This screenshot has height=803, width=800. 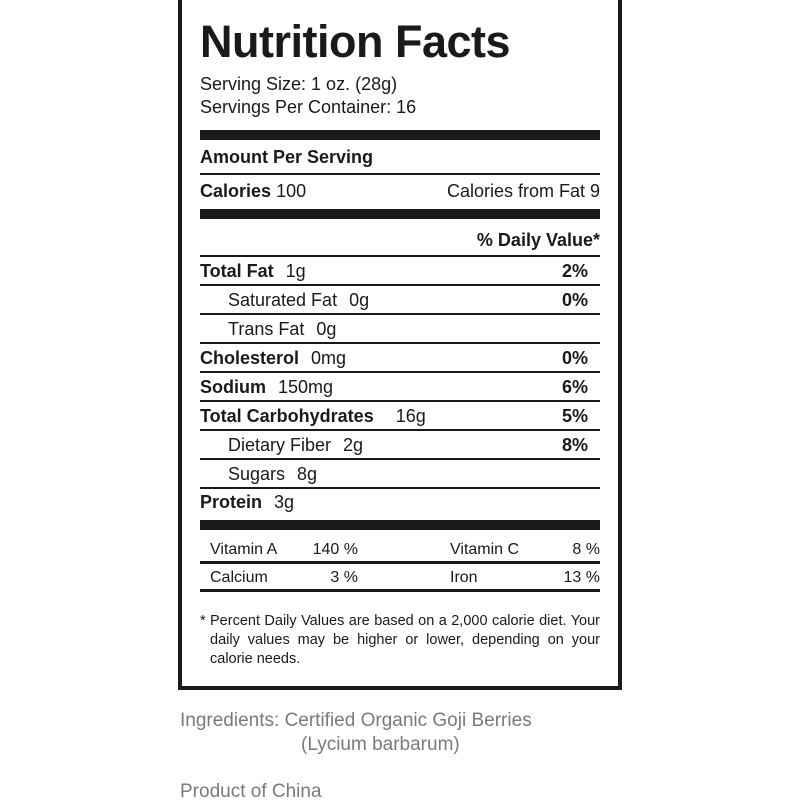 I want to click on nutrient-name: Trans Fat, so click(x=266, y=329).